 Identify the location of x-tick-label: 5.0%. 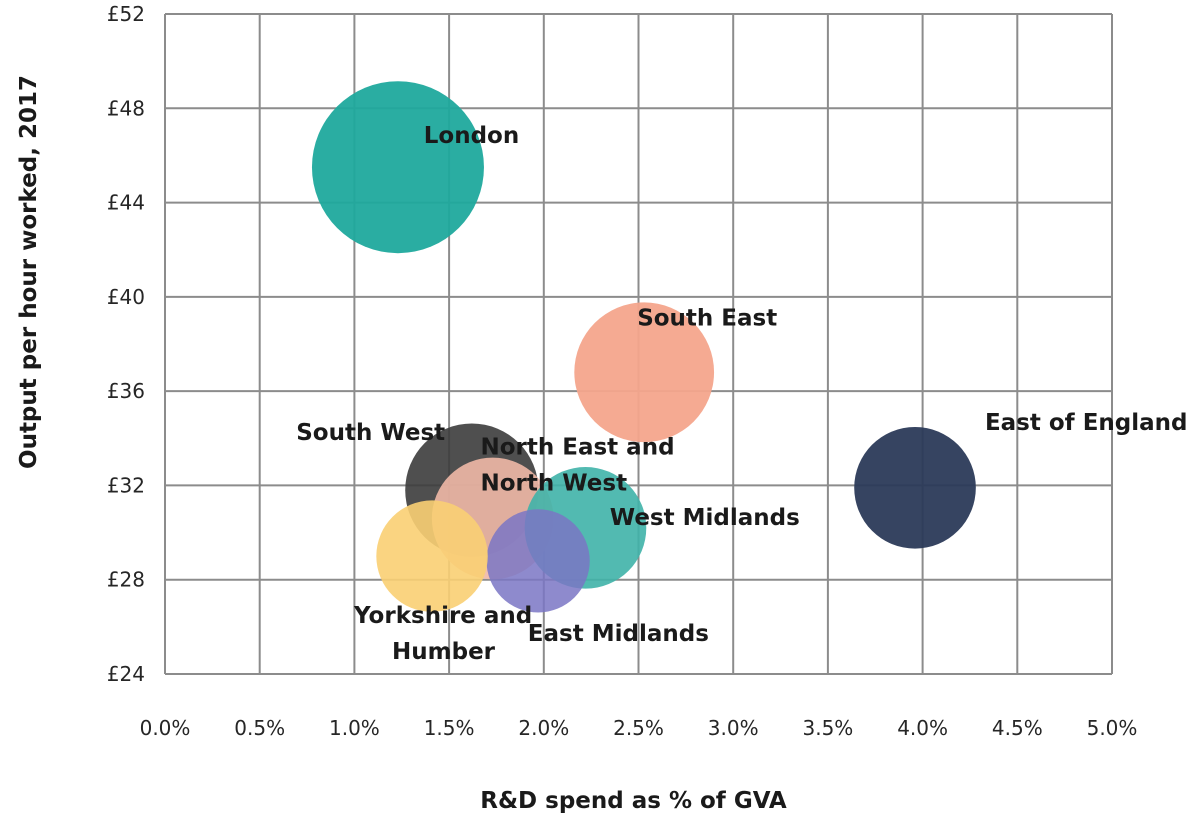
(1112, 728).